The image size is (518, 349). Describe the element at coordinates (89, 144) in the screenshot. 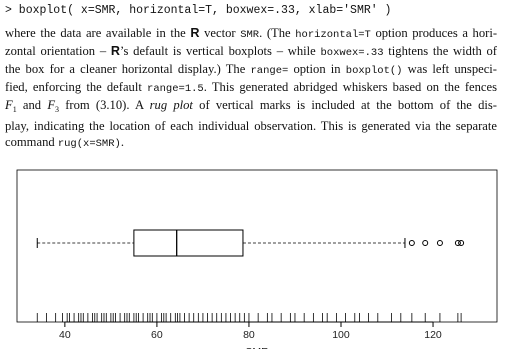

I see `text-segment: rug(x=SMR)` at that location.